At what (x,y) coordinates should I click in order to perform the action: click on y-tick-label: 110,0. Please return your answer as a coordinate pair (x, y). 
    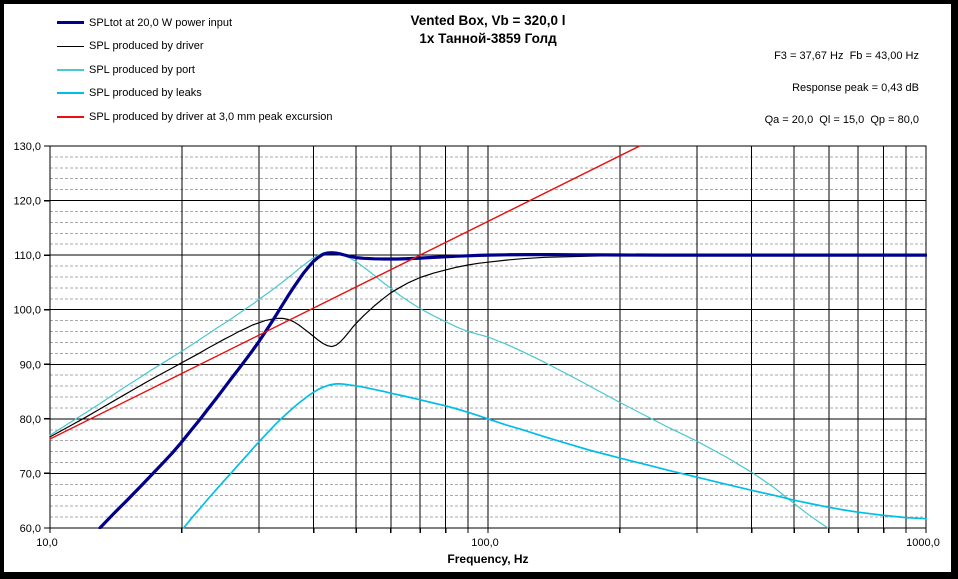
    Looking at the image, I should click on (27, 256).